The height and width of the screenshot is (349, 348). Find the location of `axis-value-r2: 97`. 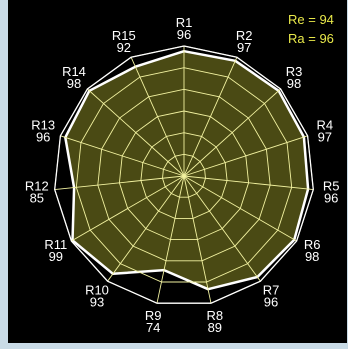

axis-value-r2: 97 is located at coordinates (244, 47).